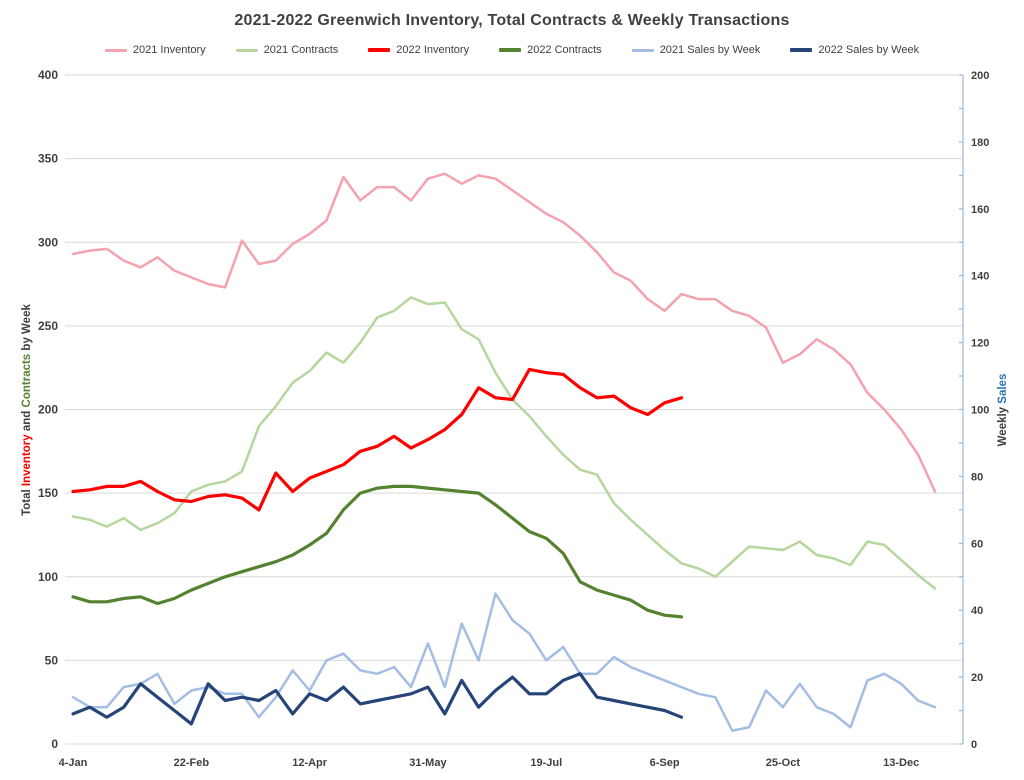  I want to click on legend-item: 2021 Sales by Week, so click(696, 50).